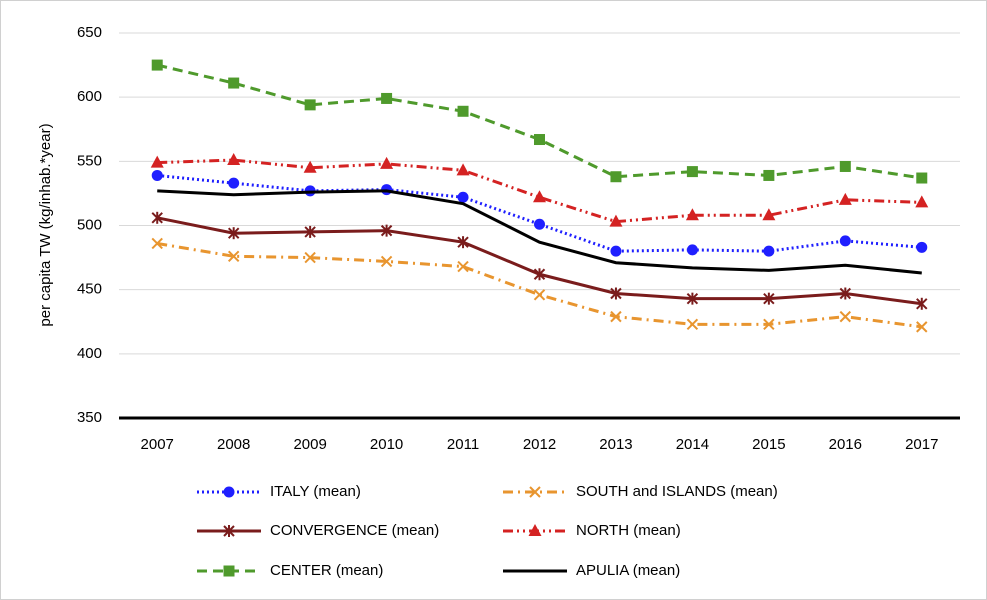  Describe the element at coordinates (677, 491) in the screenshot. I see `legend-label: SOUTH and ISLANDS (mean)` at that location.